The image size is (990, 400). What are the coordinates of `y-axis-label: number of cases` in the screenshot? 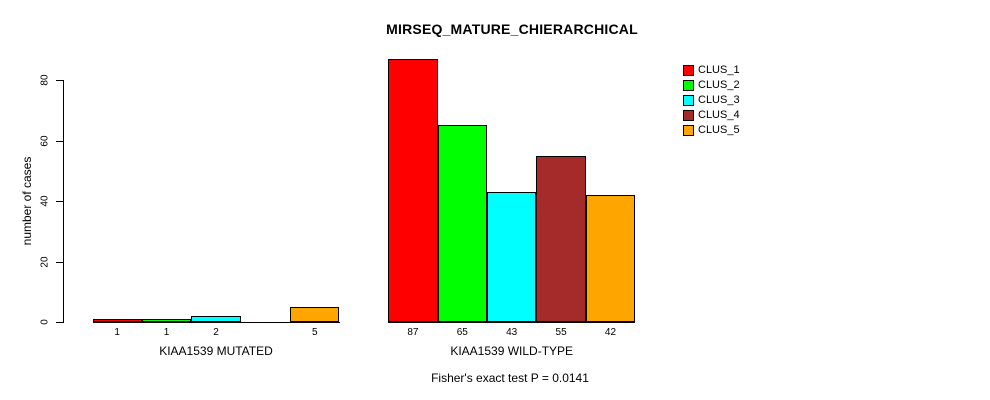 It's located at (27, 201).